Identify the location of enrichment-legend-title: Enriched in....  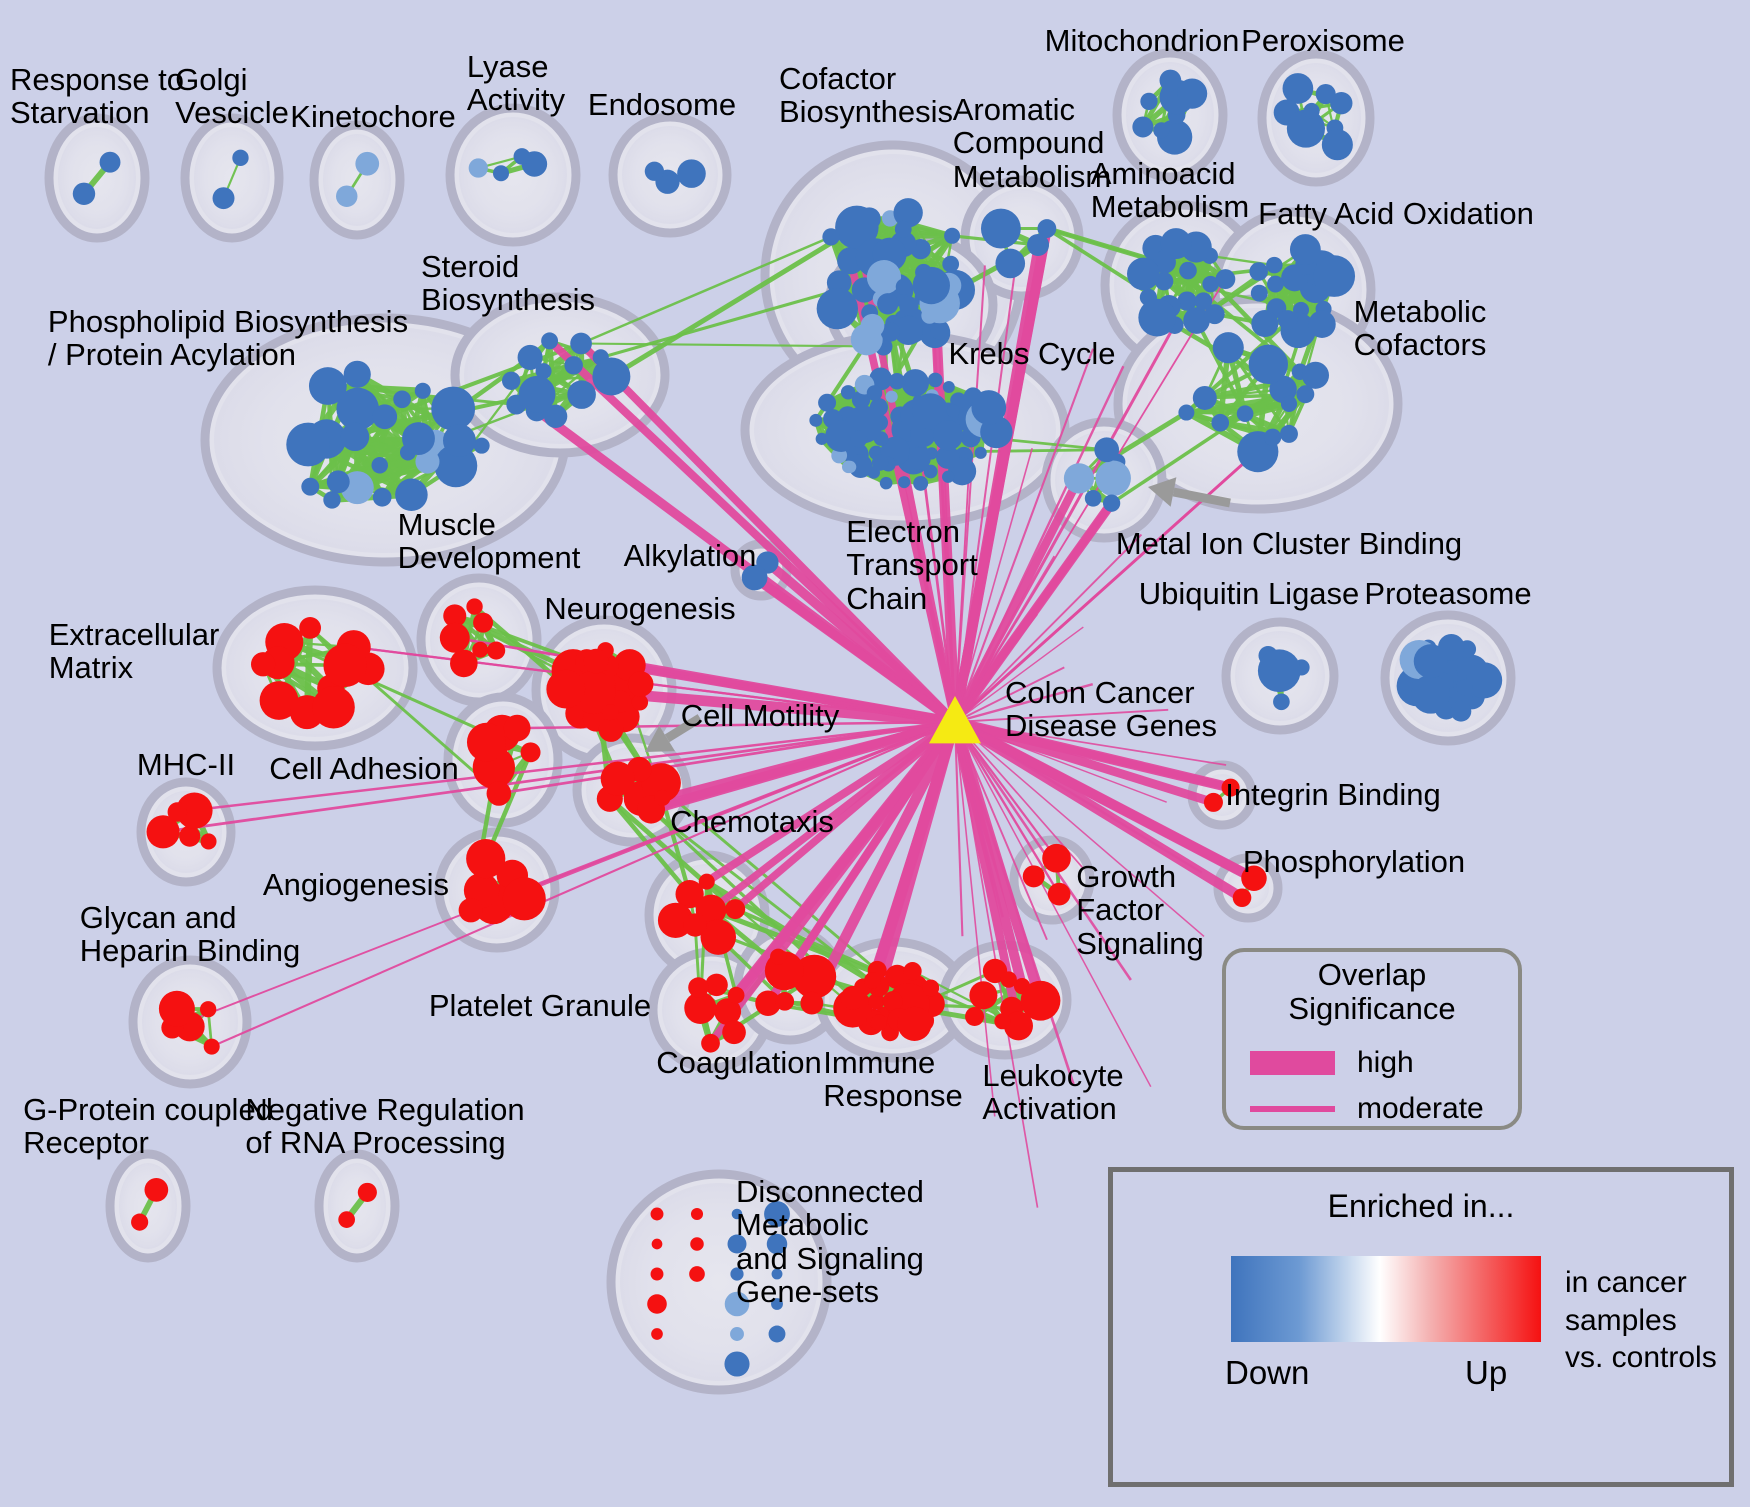
(1421, 1206).